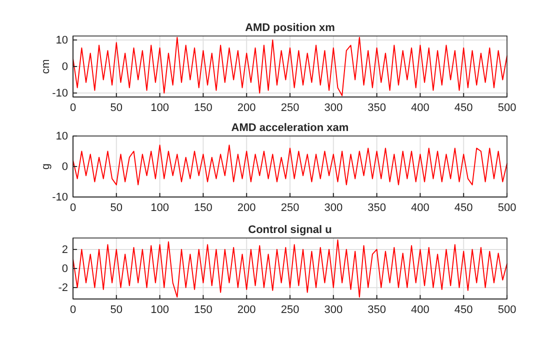  Describe the element at coordinates (63, 288) in the screenshot. I see `y-tick-label: -2` at that location.